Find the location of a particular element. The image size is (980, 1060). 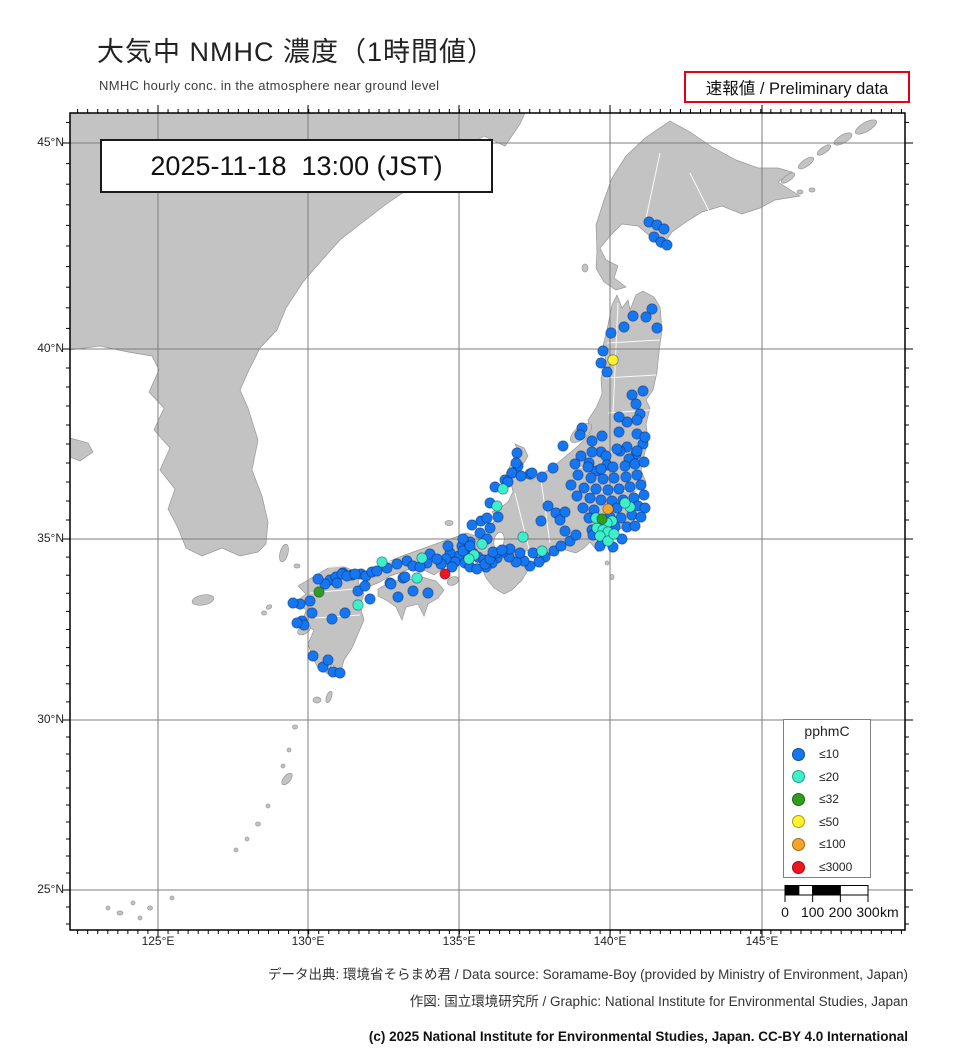

timestamp-label: 2025-11-18 13:00 (JST) is located at coordinates (296, 165).